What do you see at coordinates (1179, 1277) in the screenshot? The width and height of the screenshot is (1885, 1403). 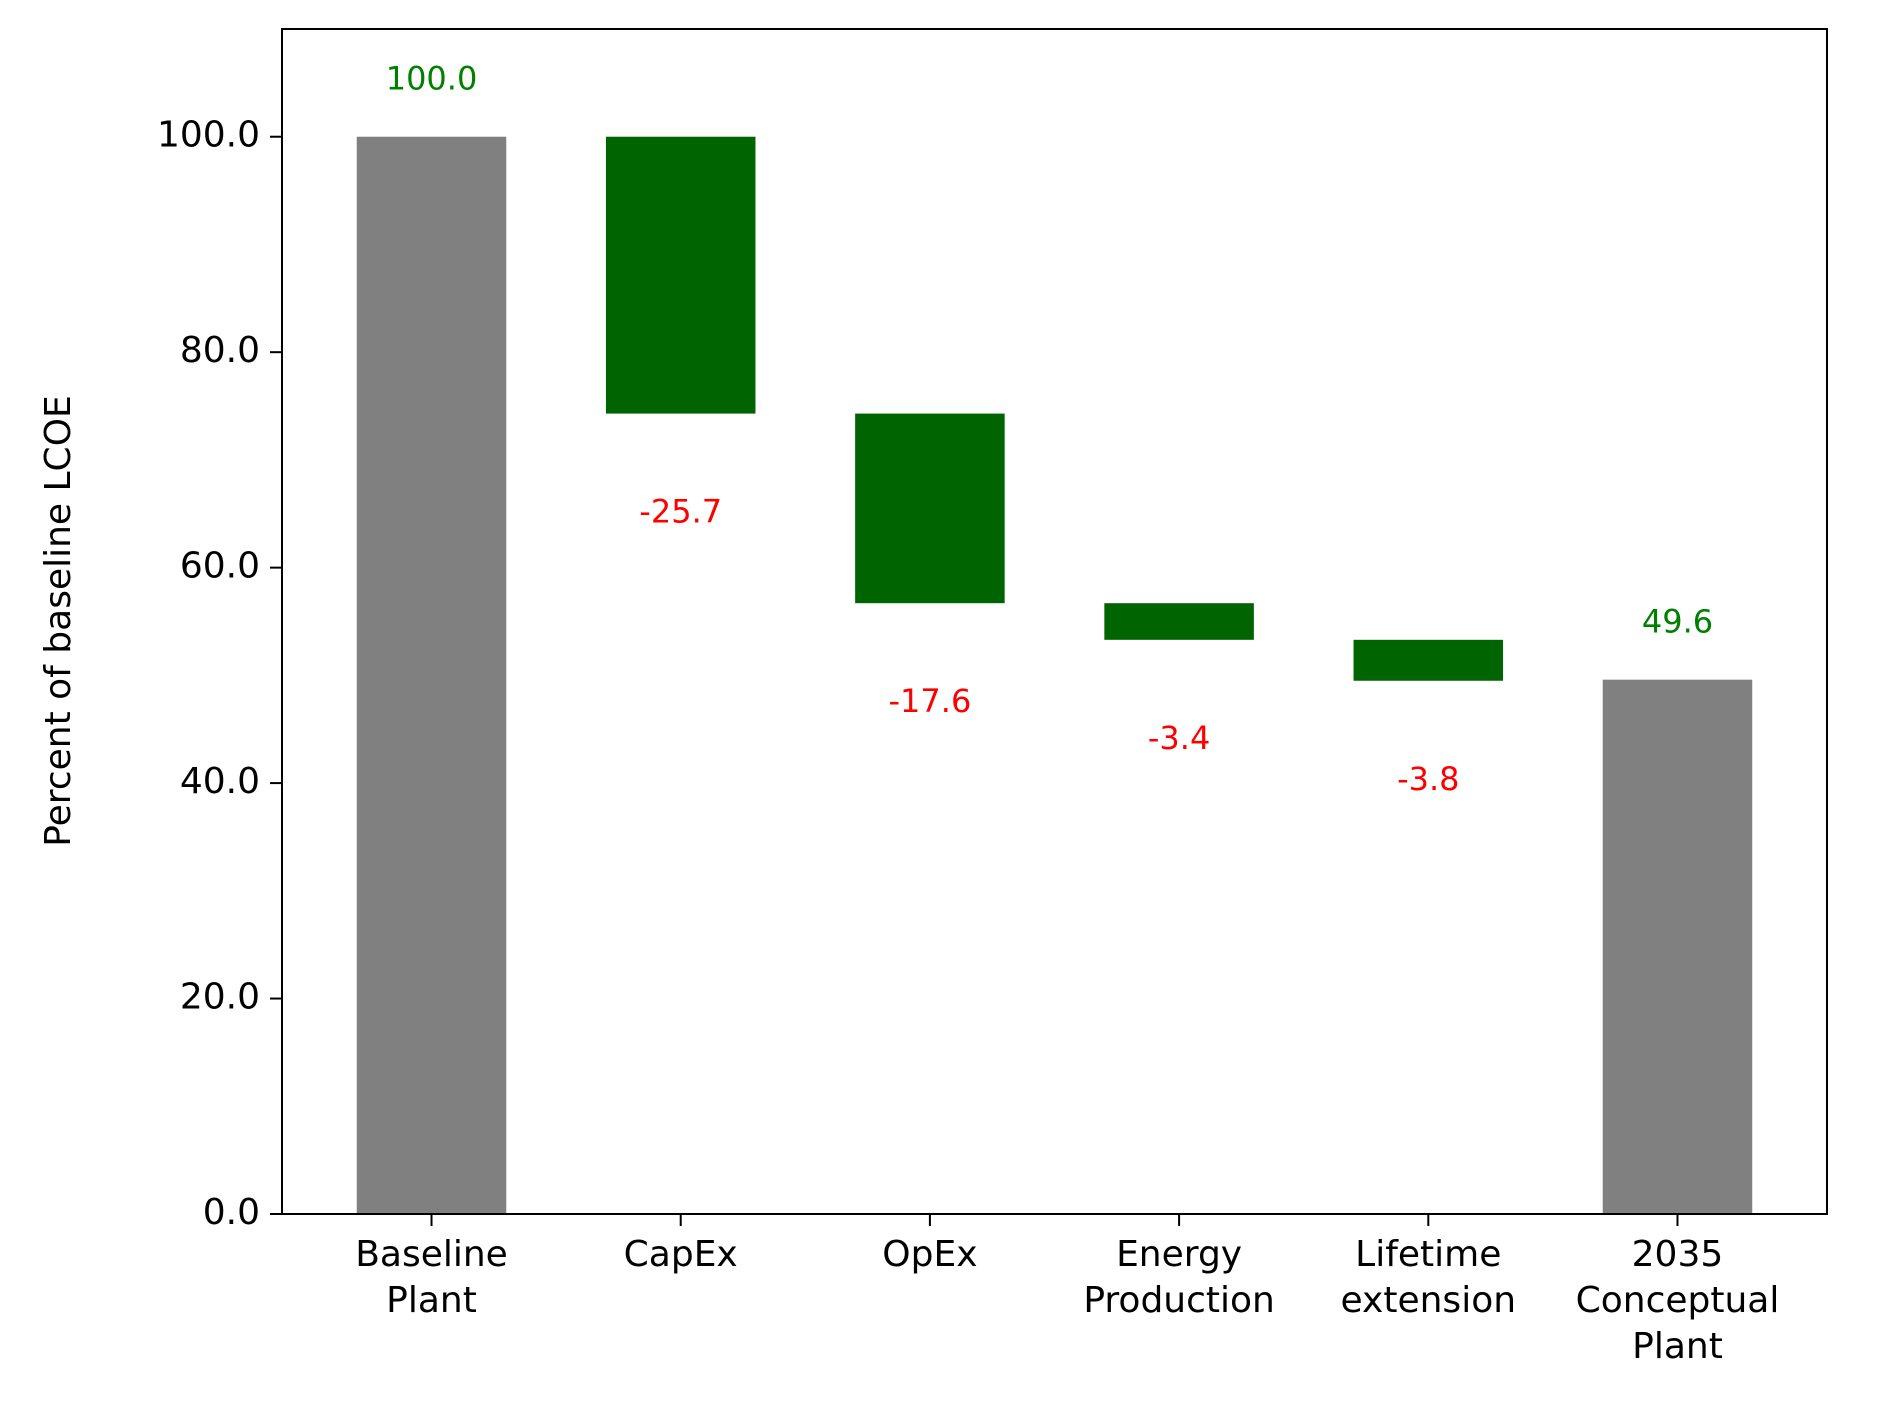 I see `x-tick-label-3: Energy Production` at bounding box center [1179, 1277].